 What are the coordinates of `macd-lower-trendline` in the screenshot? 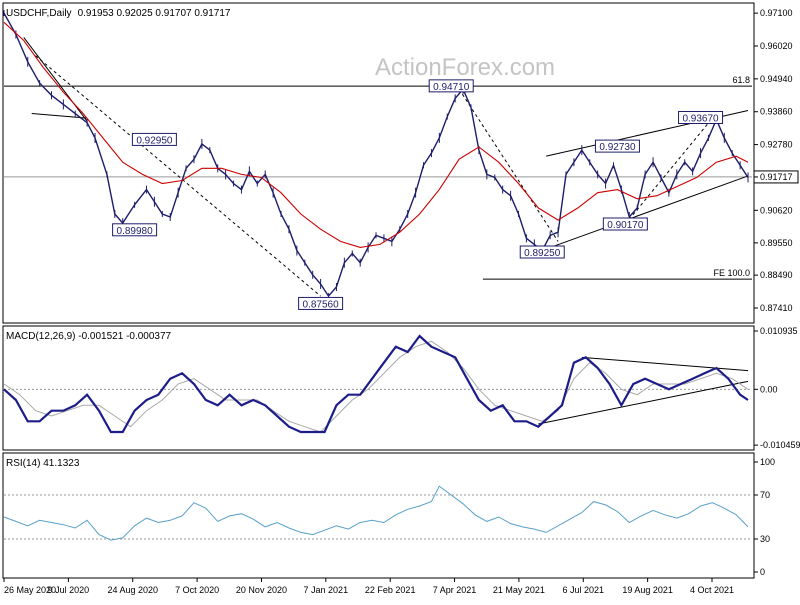 It's located at (643, 402).